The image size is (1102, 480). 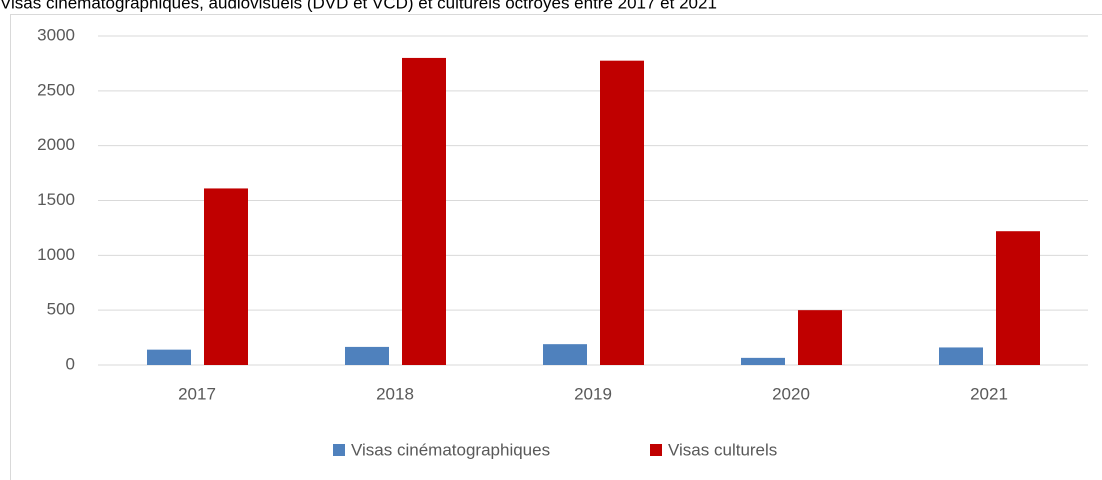 I want to click on y-tick-label: 1500, so click(x=56, y=199).